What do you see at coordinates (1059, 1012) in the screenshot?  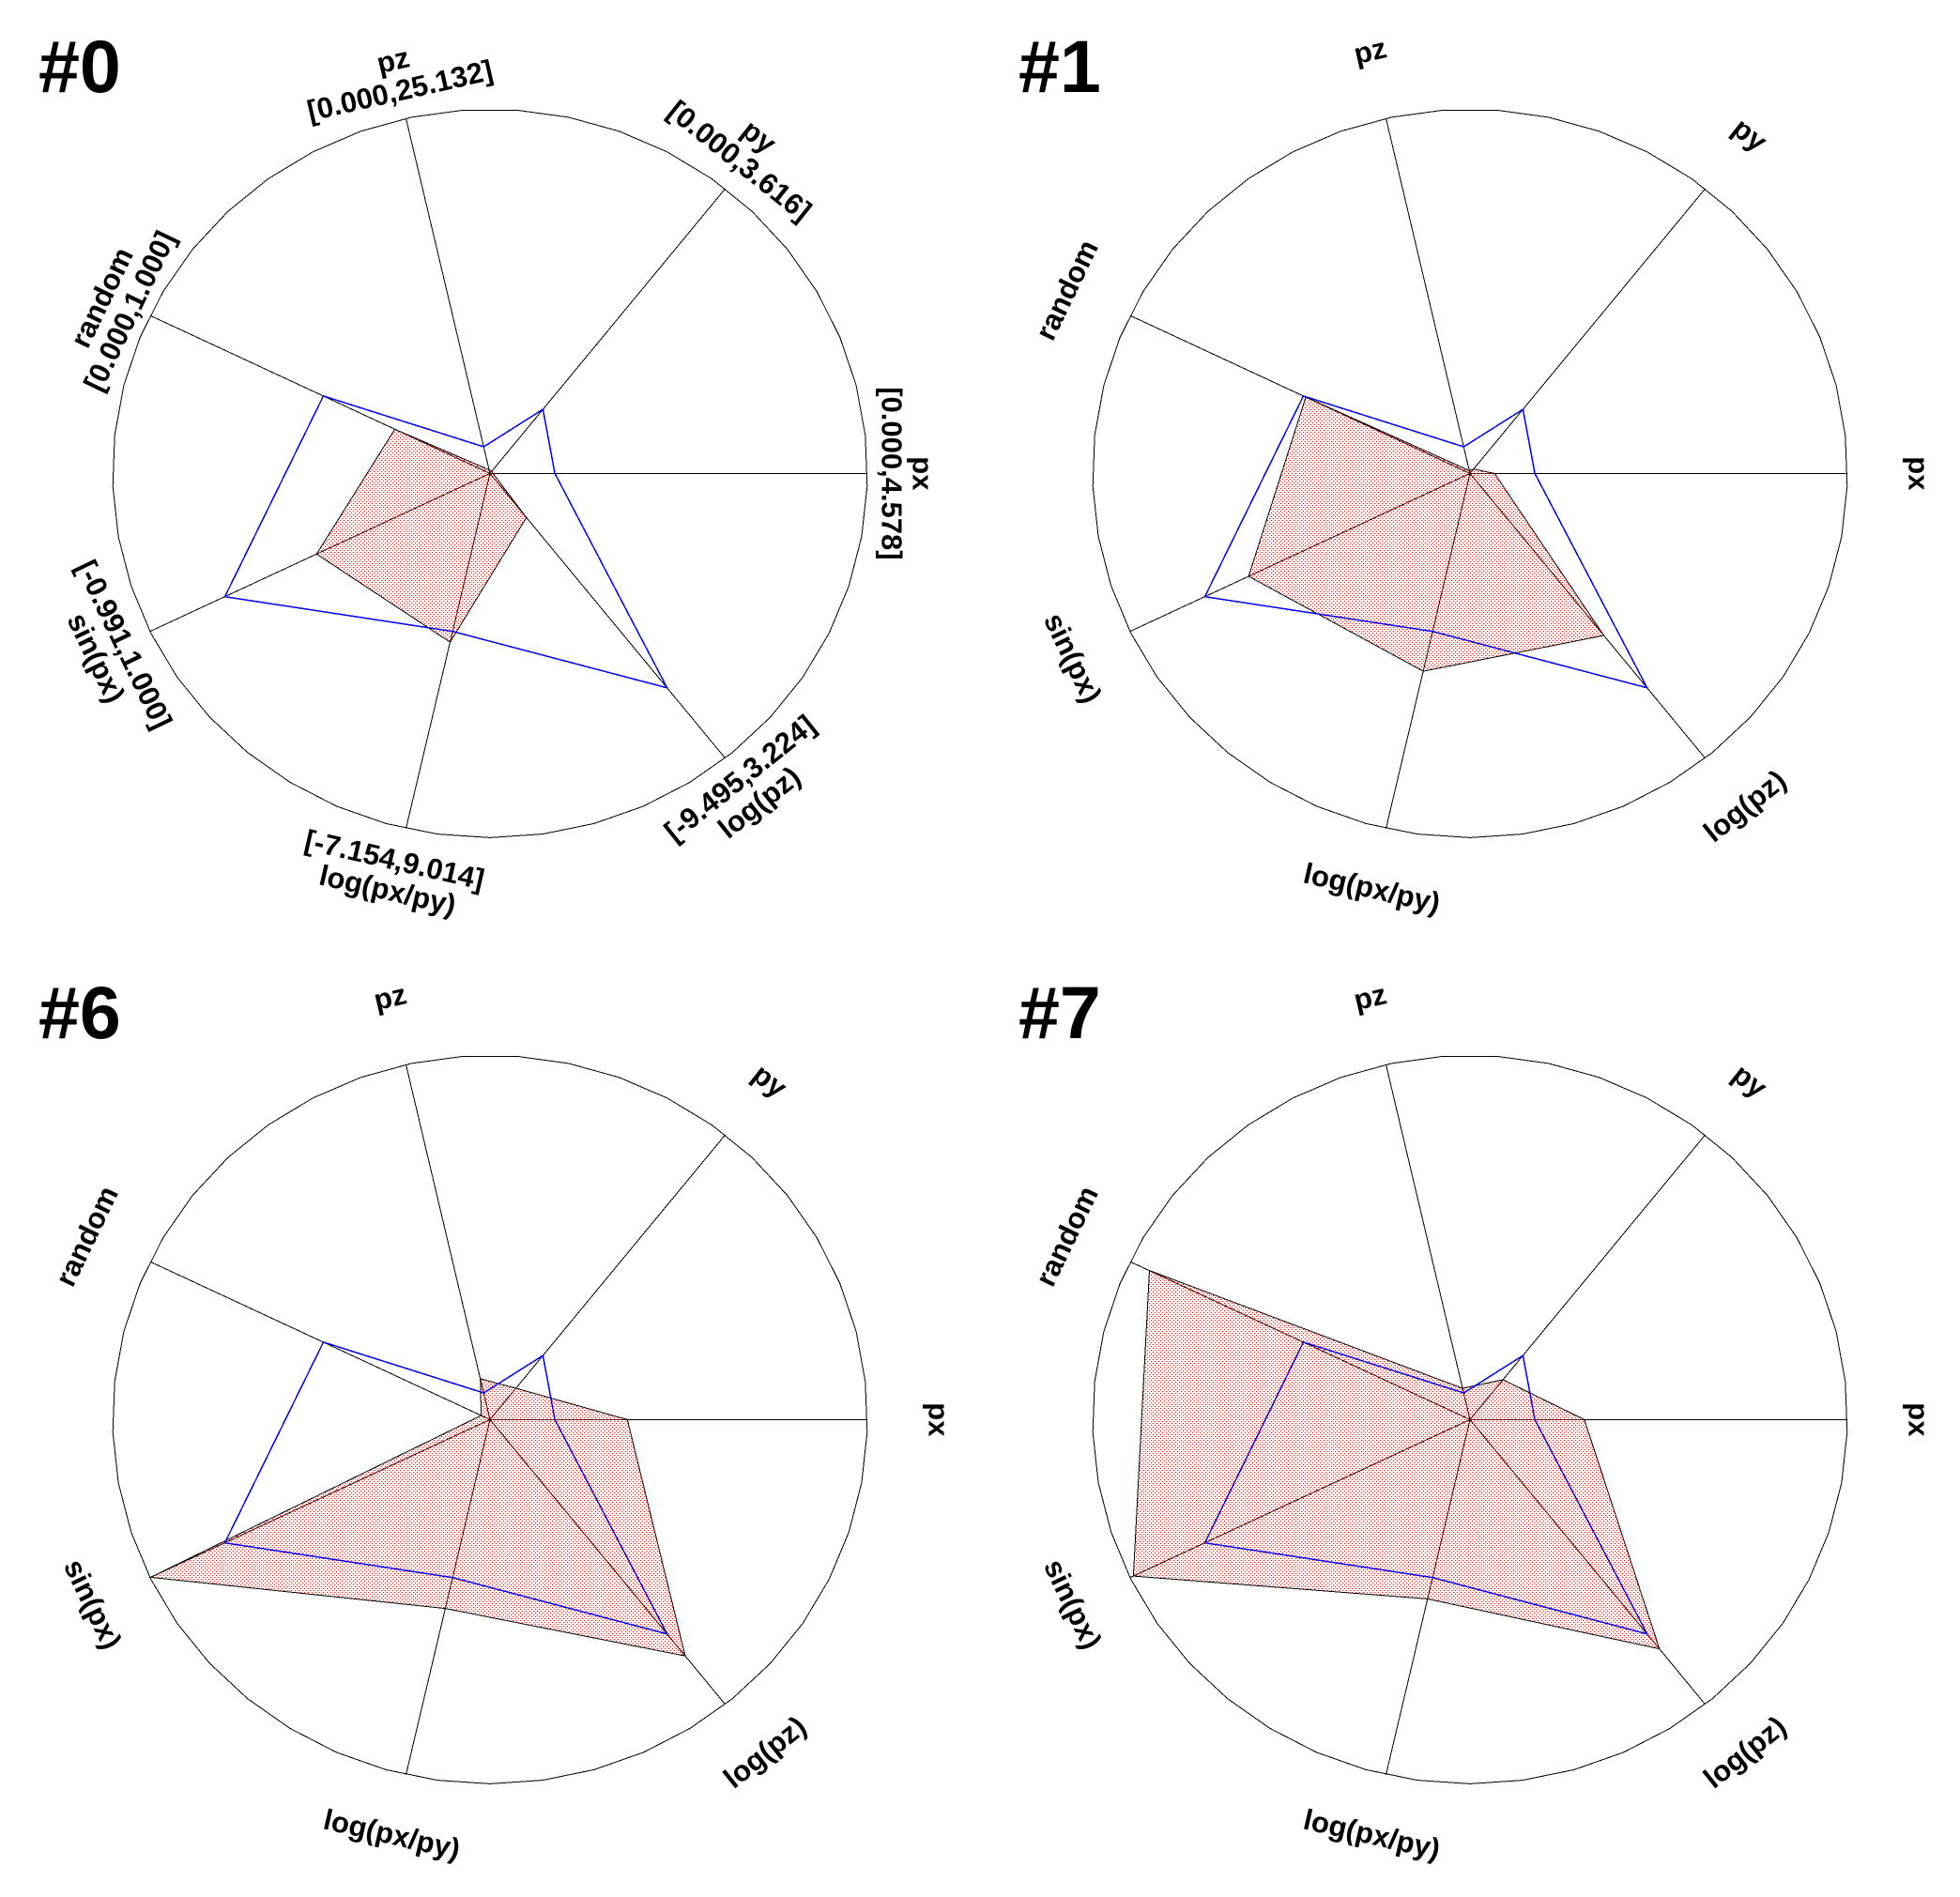 I see `svg-text: #7` at bounding box center [1059, 1012].